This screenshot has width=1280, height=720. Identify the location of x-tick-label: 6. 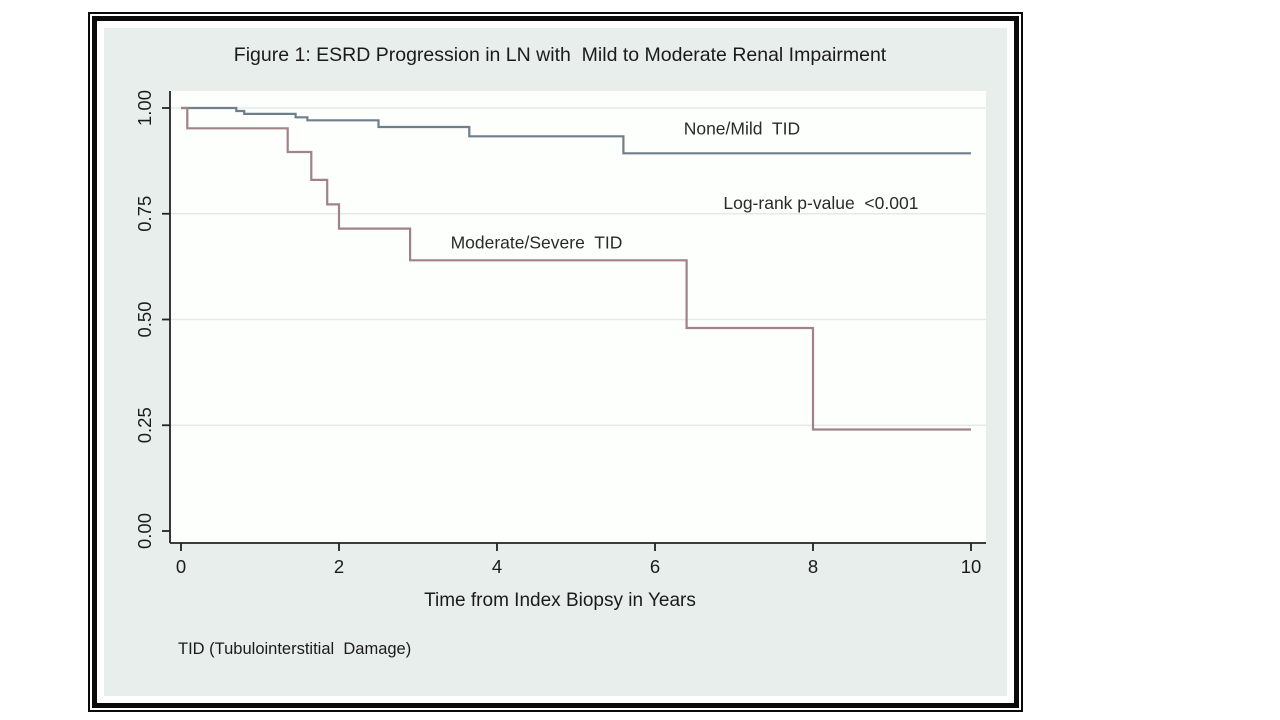
(655, 566).